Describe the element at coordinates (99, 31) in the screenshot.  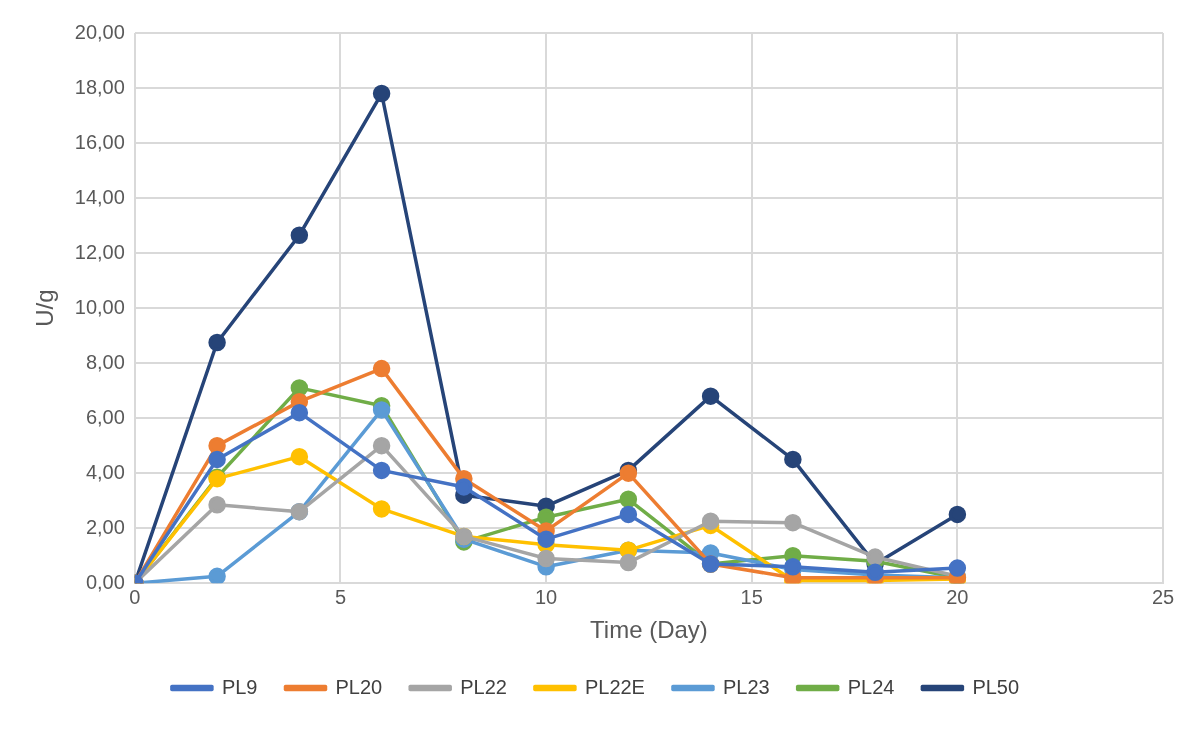
I see `y-tick-label: 20,00` at that location.